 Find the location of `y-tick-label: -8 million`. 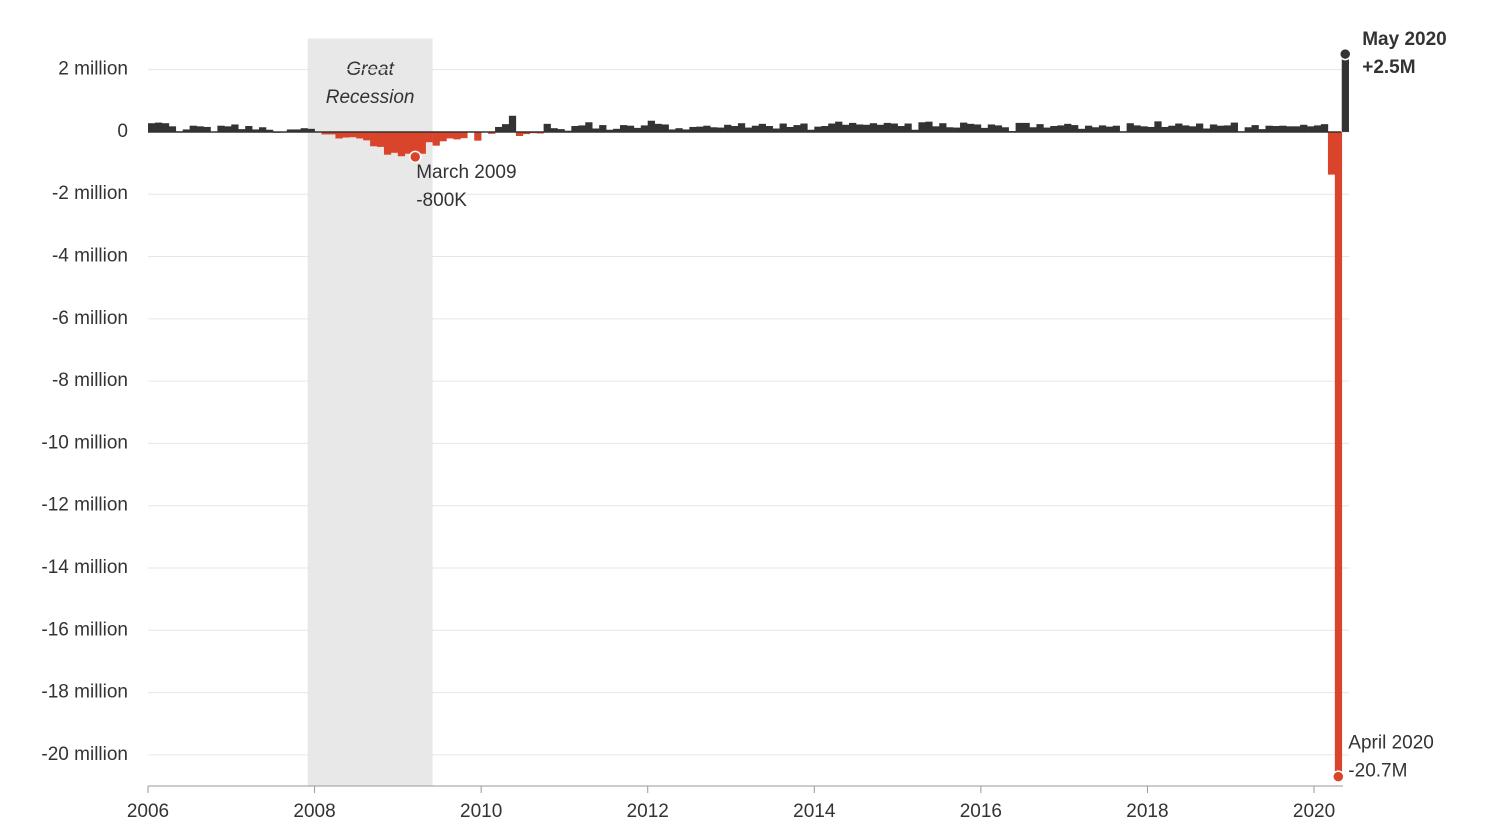

y-tick-label: -8 million is located at coordinates (90, 380).